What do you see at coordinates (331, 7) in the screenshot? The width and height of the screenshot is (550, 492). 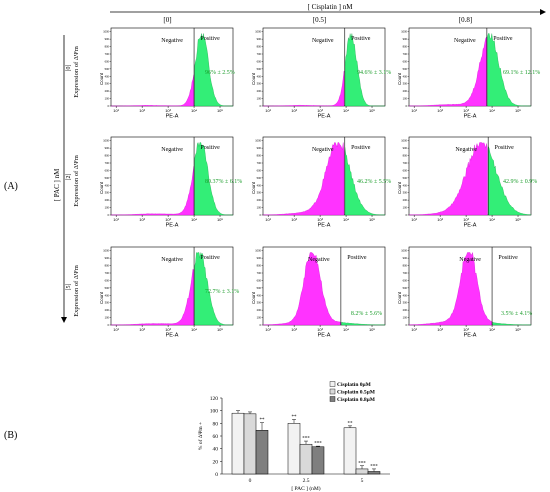 I see `cisplatin-title: [ Cisplatin ] nM` at bounding box center [331, 7].